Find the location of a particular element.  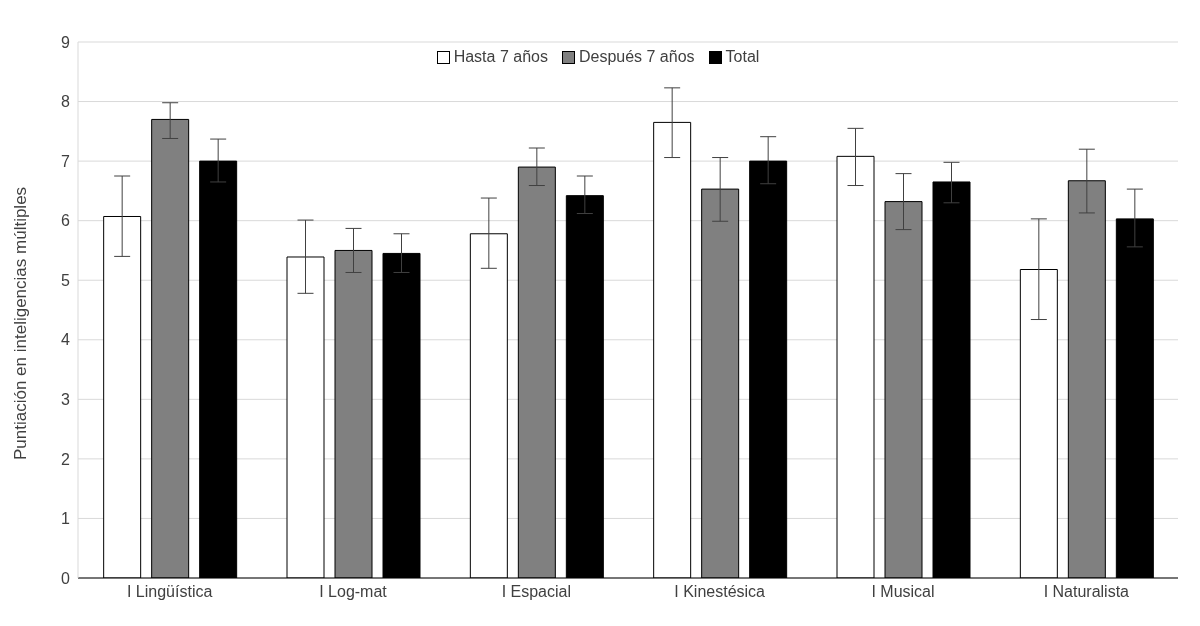

y-tick-label: 4 is located at coordinates (66, 340).